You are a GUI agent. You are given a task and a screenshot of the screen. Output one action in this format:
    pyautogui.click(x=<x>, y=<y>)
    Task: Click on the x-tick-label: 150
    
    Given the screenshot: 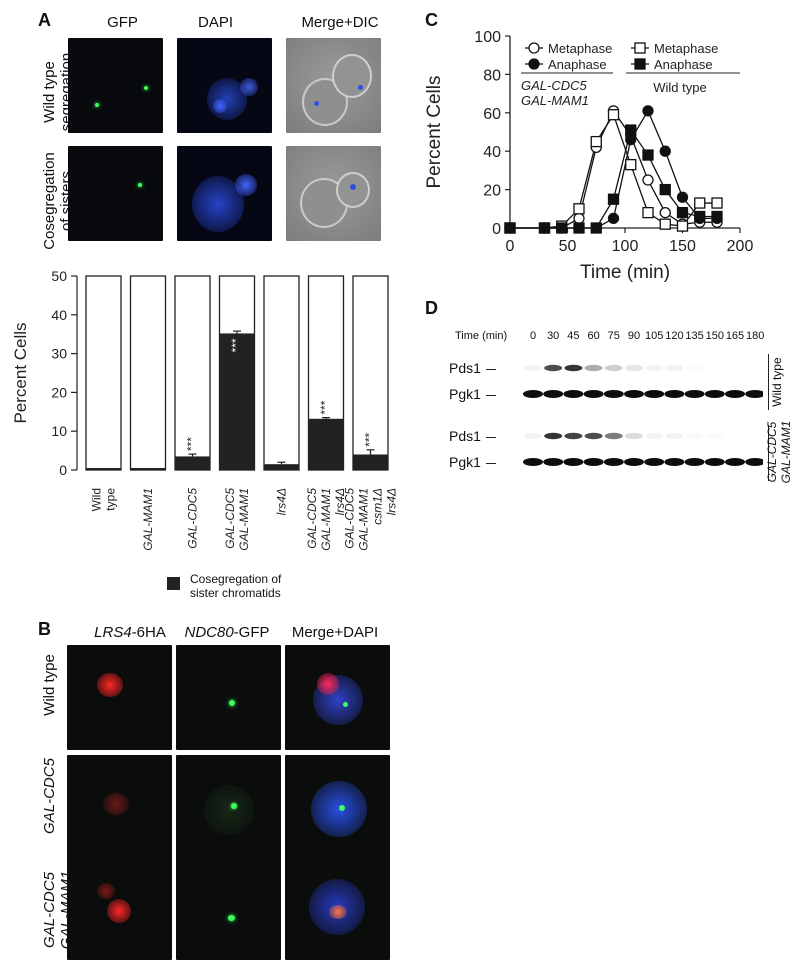 What is the action you would take?
    pyautogui.click(x=682, y=246)
    